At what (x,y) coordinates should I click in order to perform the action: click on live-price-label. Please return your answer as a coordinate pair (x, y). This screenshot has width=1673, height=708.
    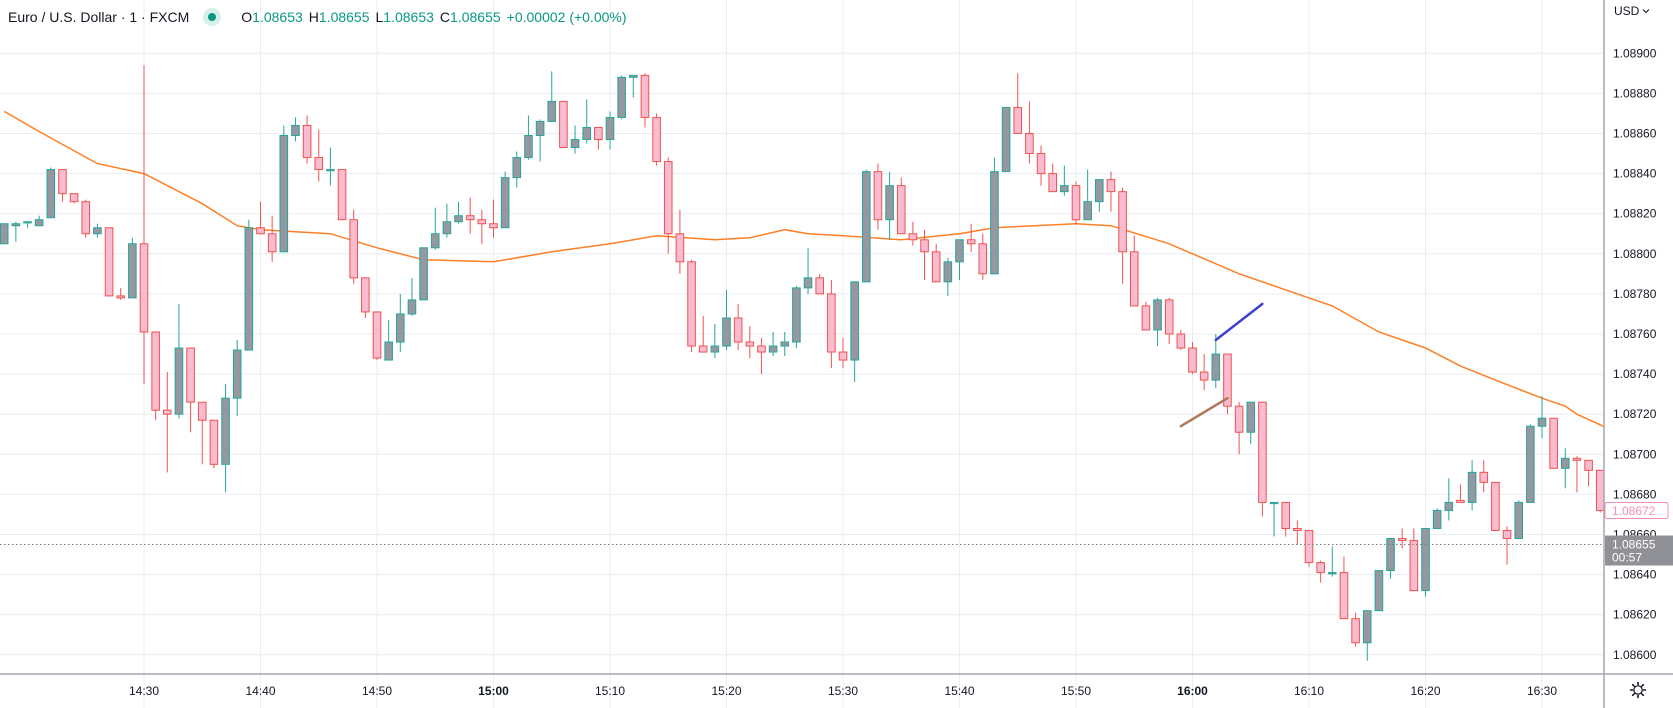
    Looking at the image, I should click on (1639, 550).